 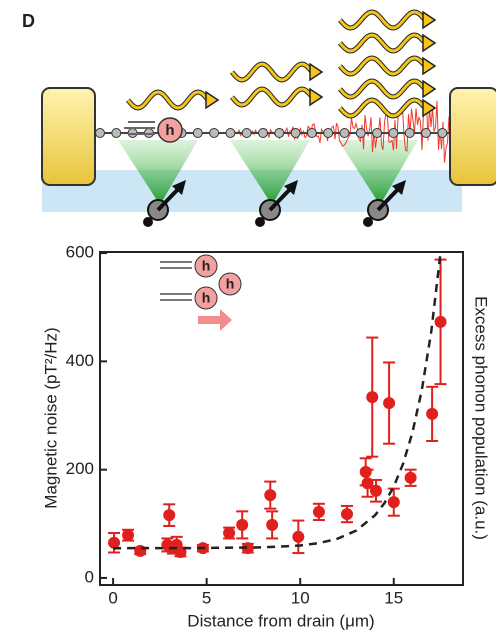 I want to click on x-axis-label: Distance from drain (μm), so click(x=280, y=620).